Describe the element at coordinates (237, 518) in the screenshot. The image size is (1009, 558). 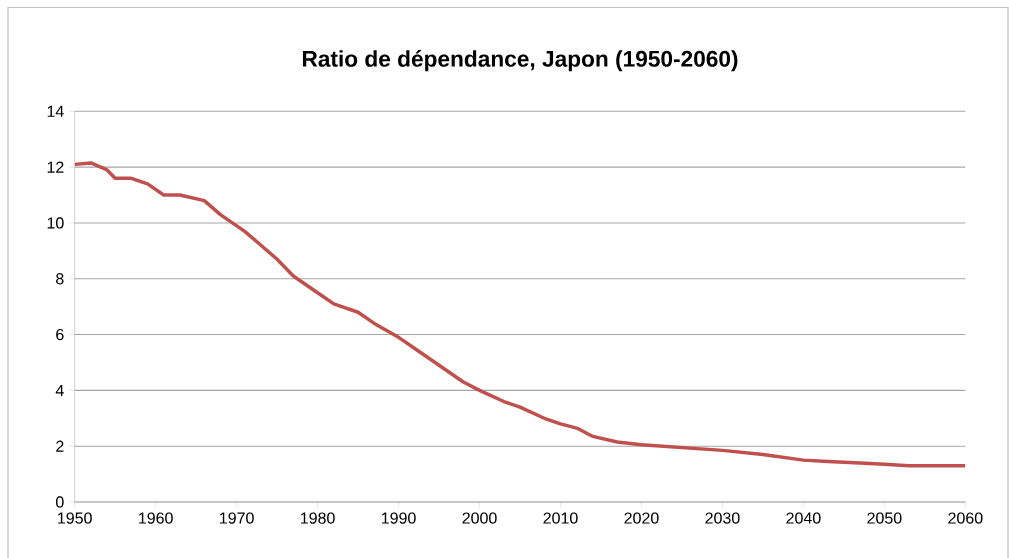
I see `x-tick-label: 1970` at that location.